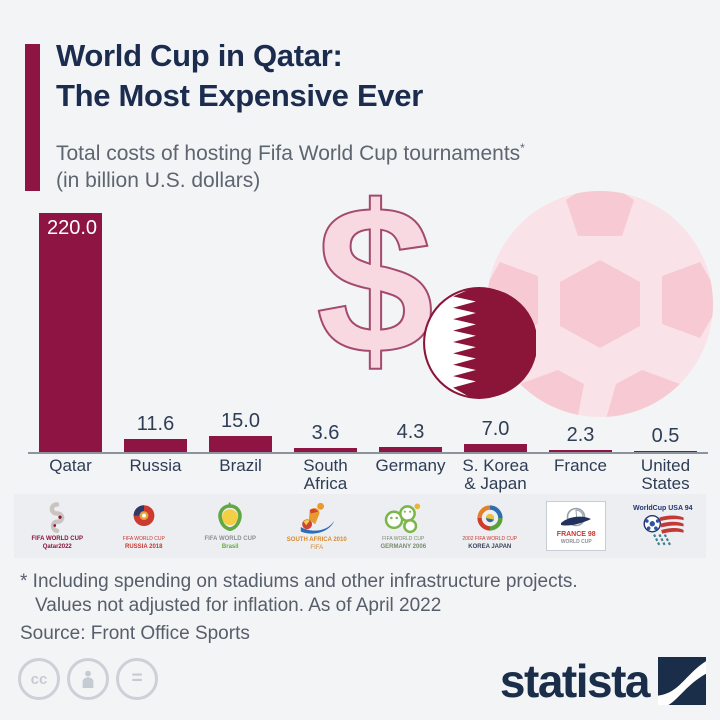 The image size is (720, 720). Describe the element at coordinates (135, 633) in the screenshot. I see `source-line: Source: Front Office Sports` at that location.